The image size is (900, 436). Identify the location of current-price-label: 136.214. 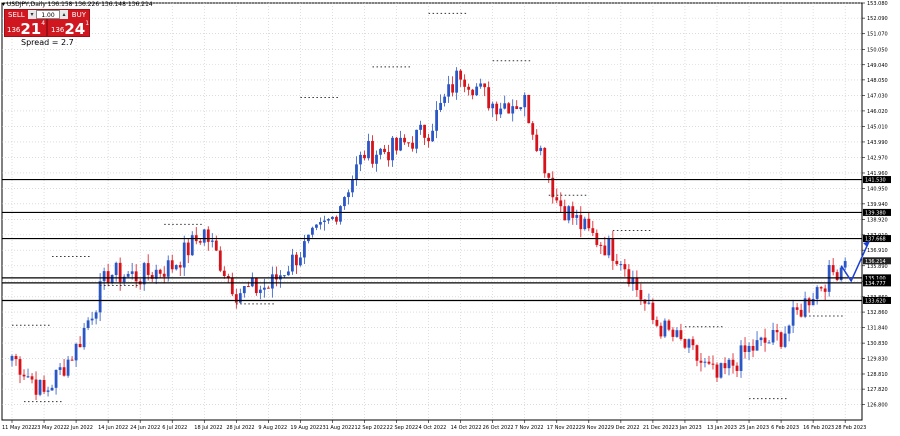
(875, 262).